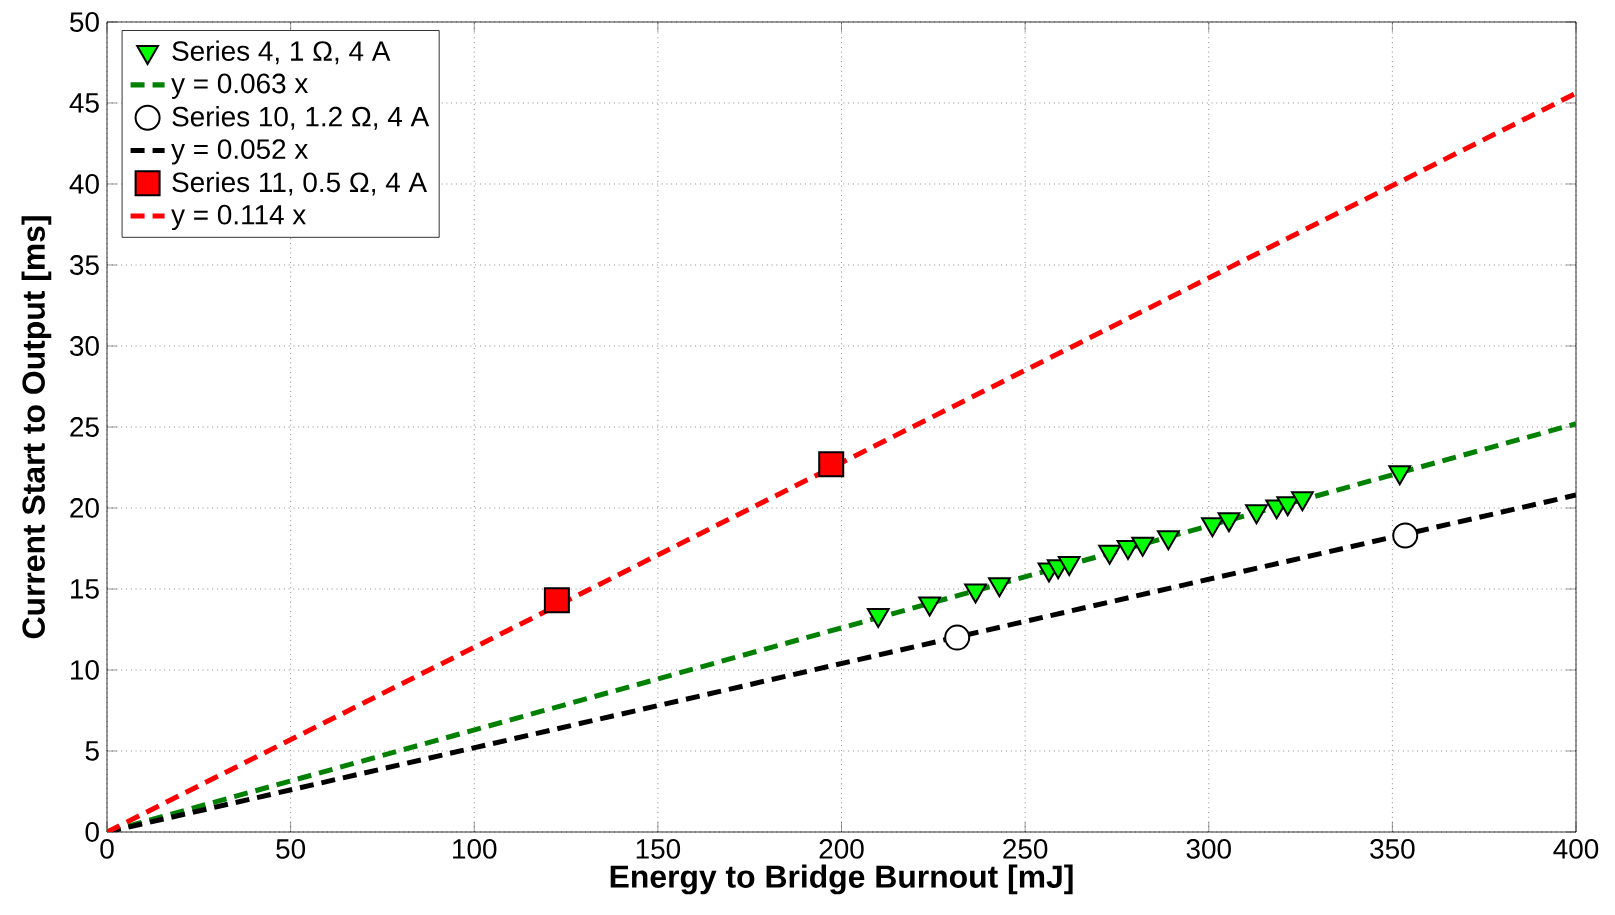  I want to click on x-tick-label: 100, so click(475, 849).